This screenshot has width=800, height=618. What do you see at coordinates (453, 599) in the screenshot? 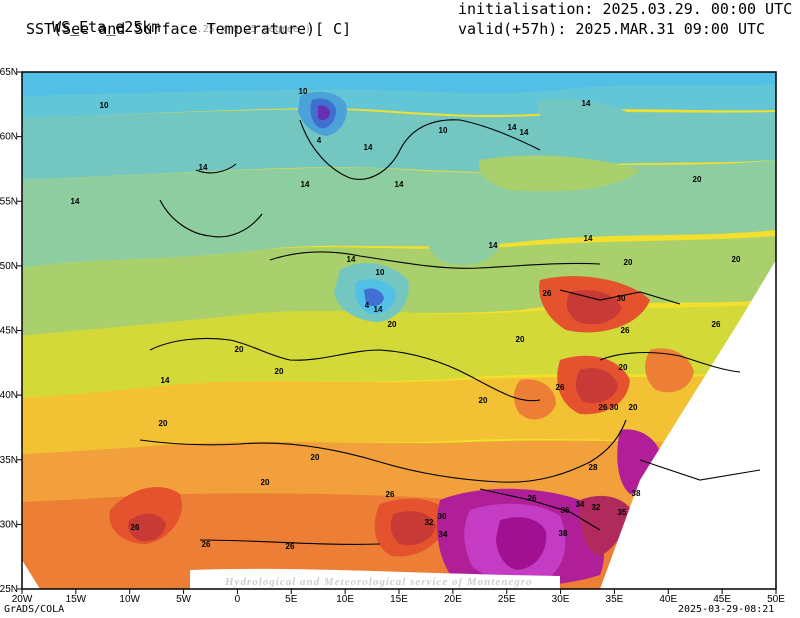
I see `x-tick-label: 20E` at bounding box center [453, 599].